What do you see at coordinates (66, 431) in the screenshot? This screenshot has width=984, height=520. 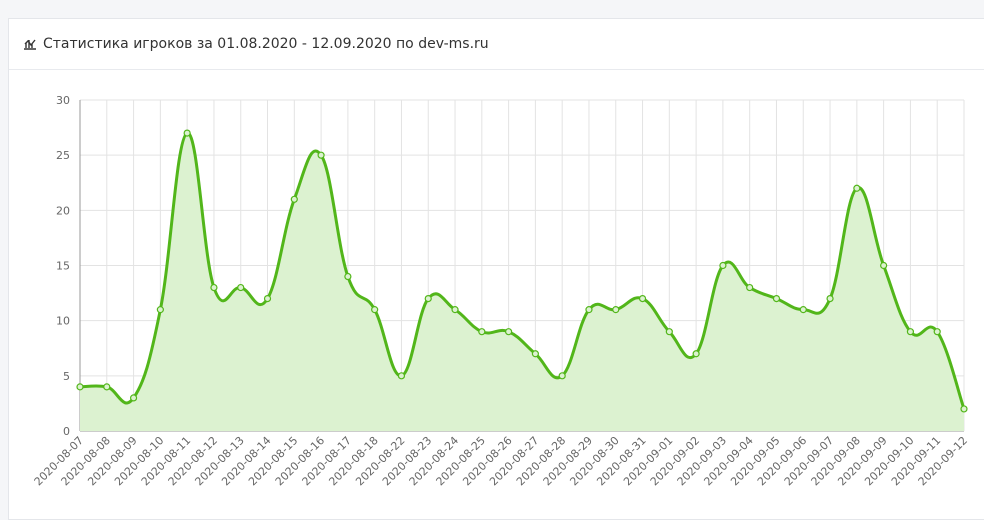 I see `y-tick-label: 0` at bounding box center [66, 431].